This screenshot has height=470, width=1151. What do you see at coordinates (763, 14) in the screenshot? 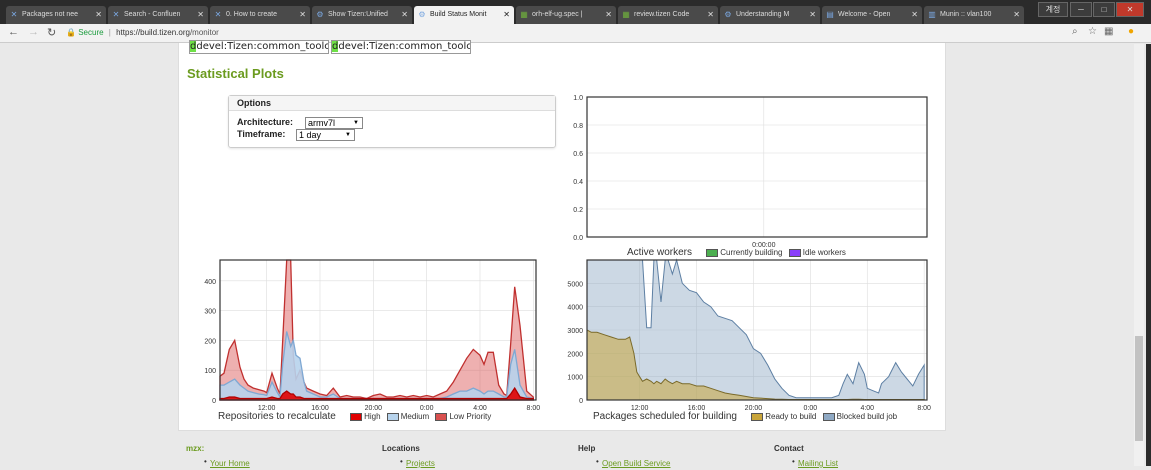
I see `tab-label: Understanding M` at bounding box center [763, 14].